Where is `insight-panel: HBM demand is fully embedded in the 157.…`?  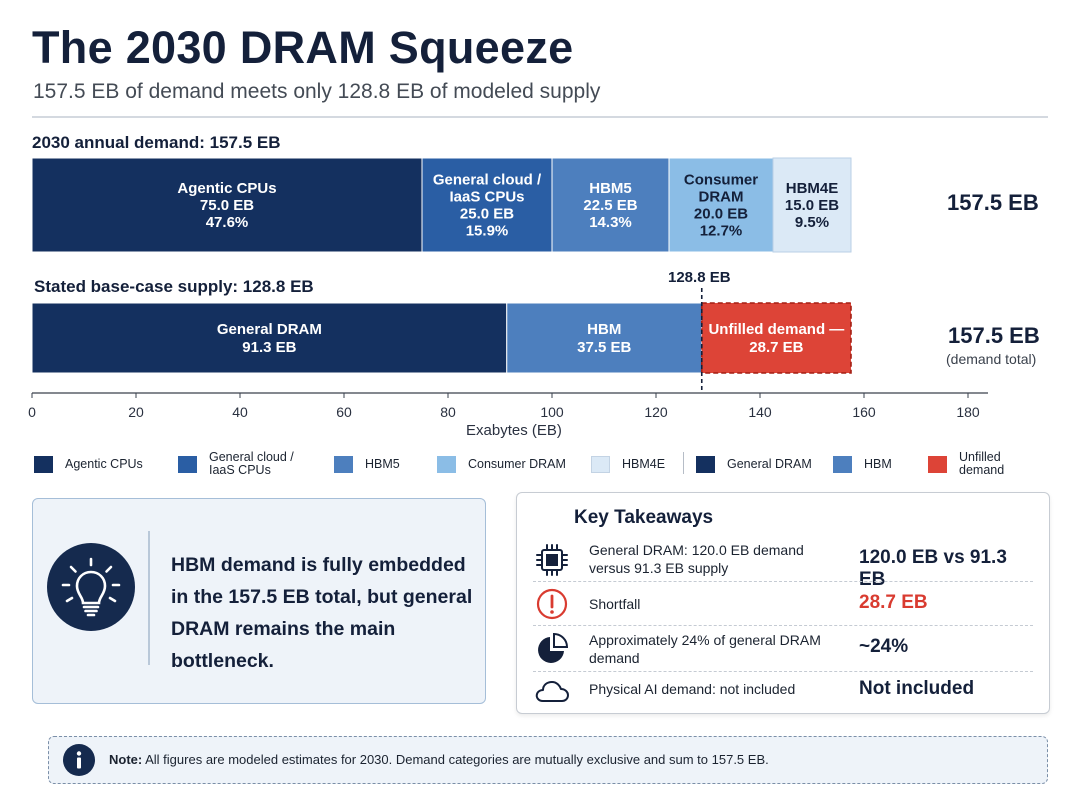 insight-panel: HBM demand is fully embedded in the 157.… is located at coordinates (259, 601).